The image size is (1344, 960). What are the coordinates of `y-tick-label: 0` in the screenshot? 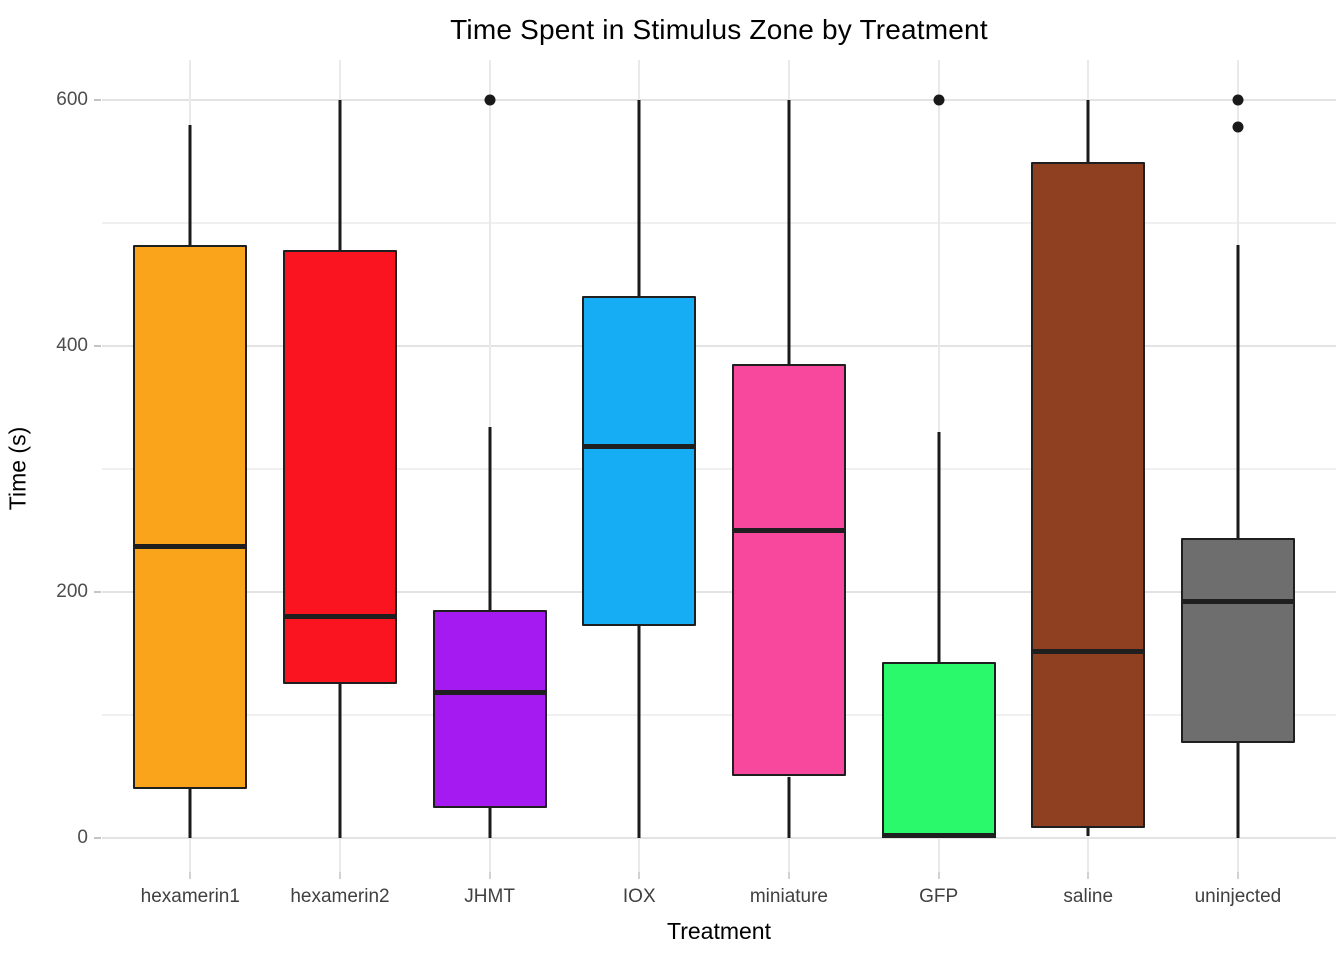 It's located at (82, 837).